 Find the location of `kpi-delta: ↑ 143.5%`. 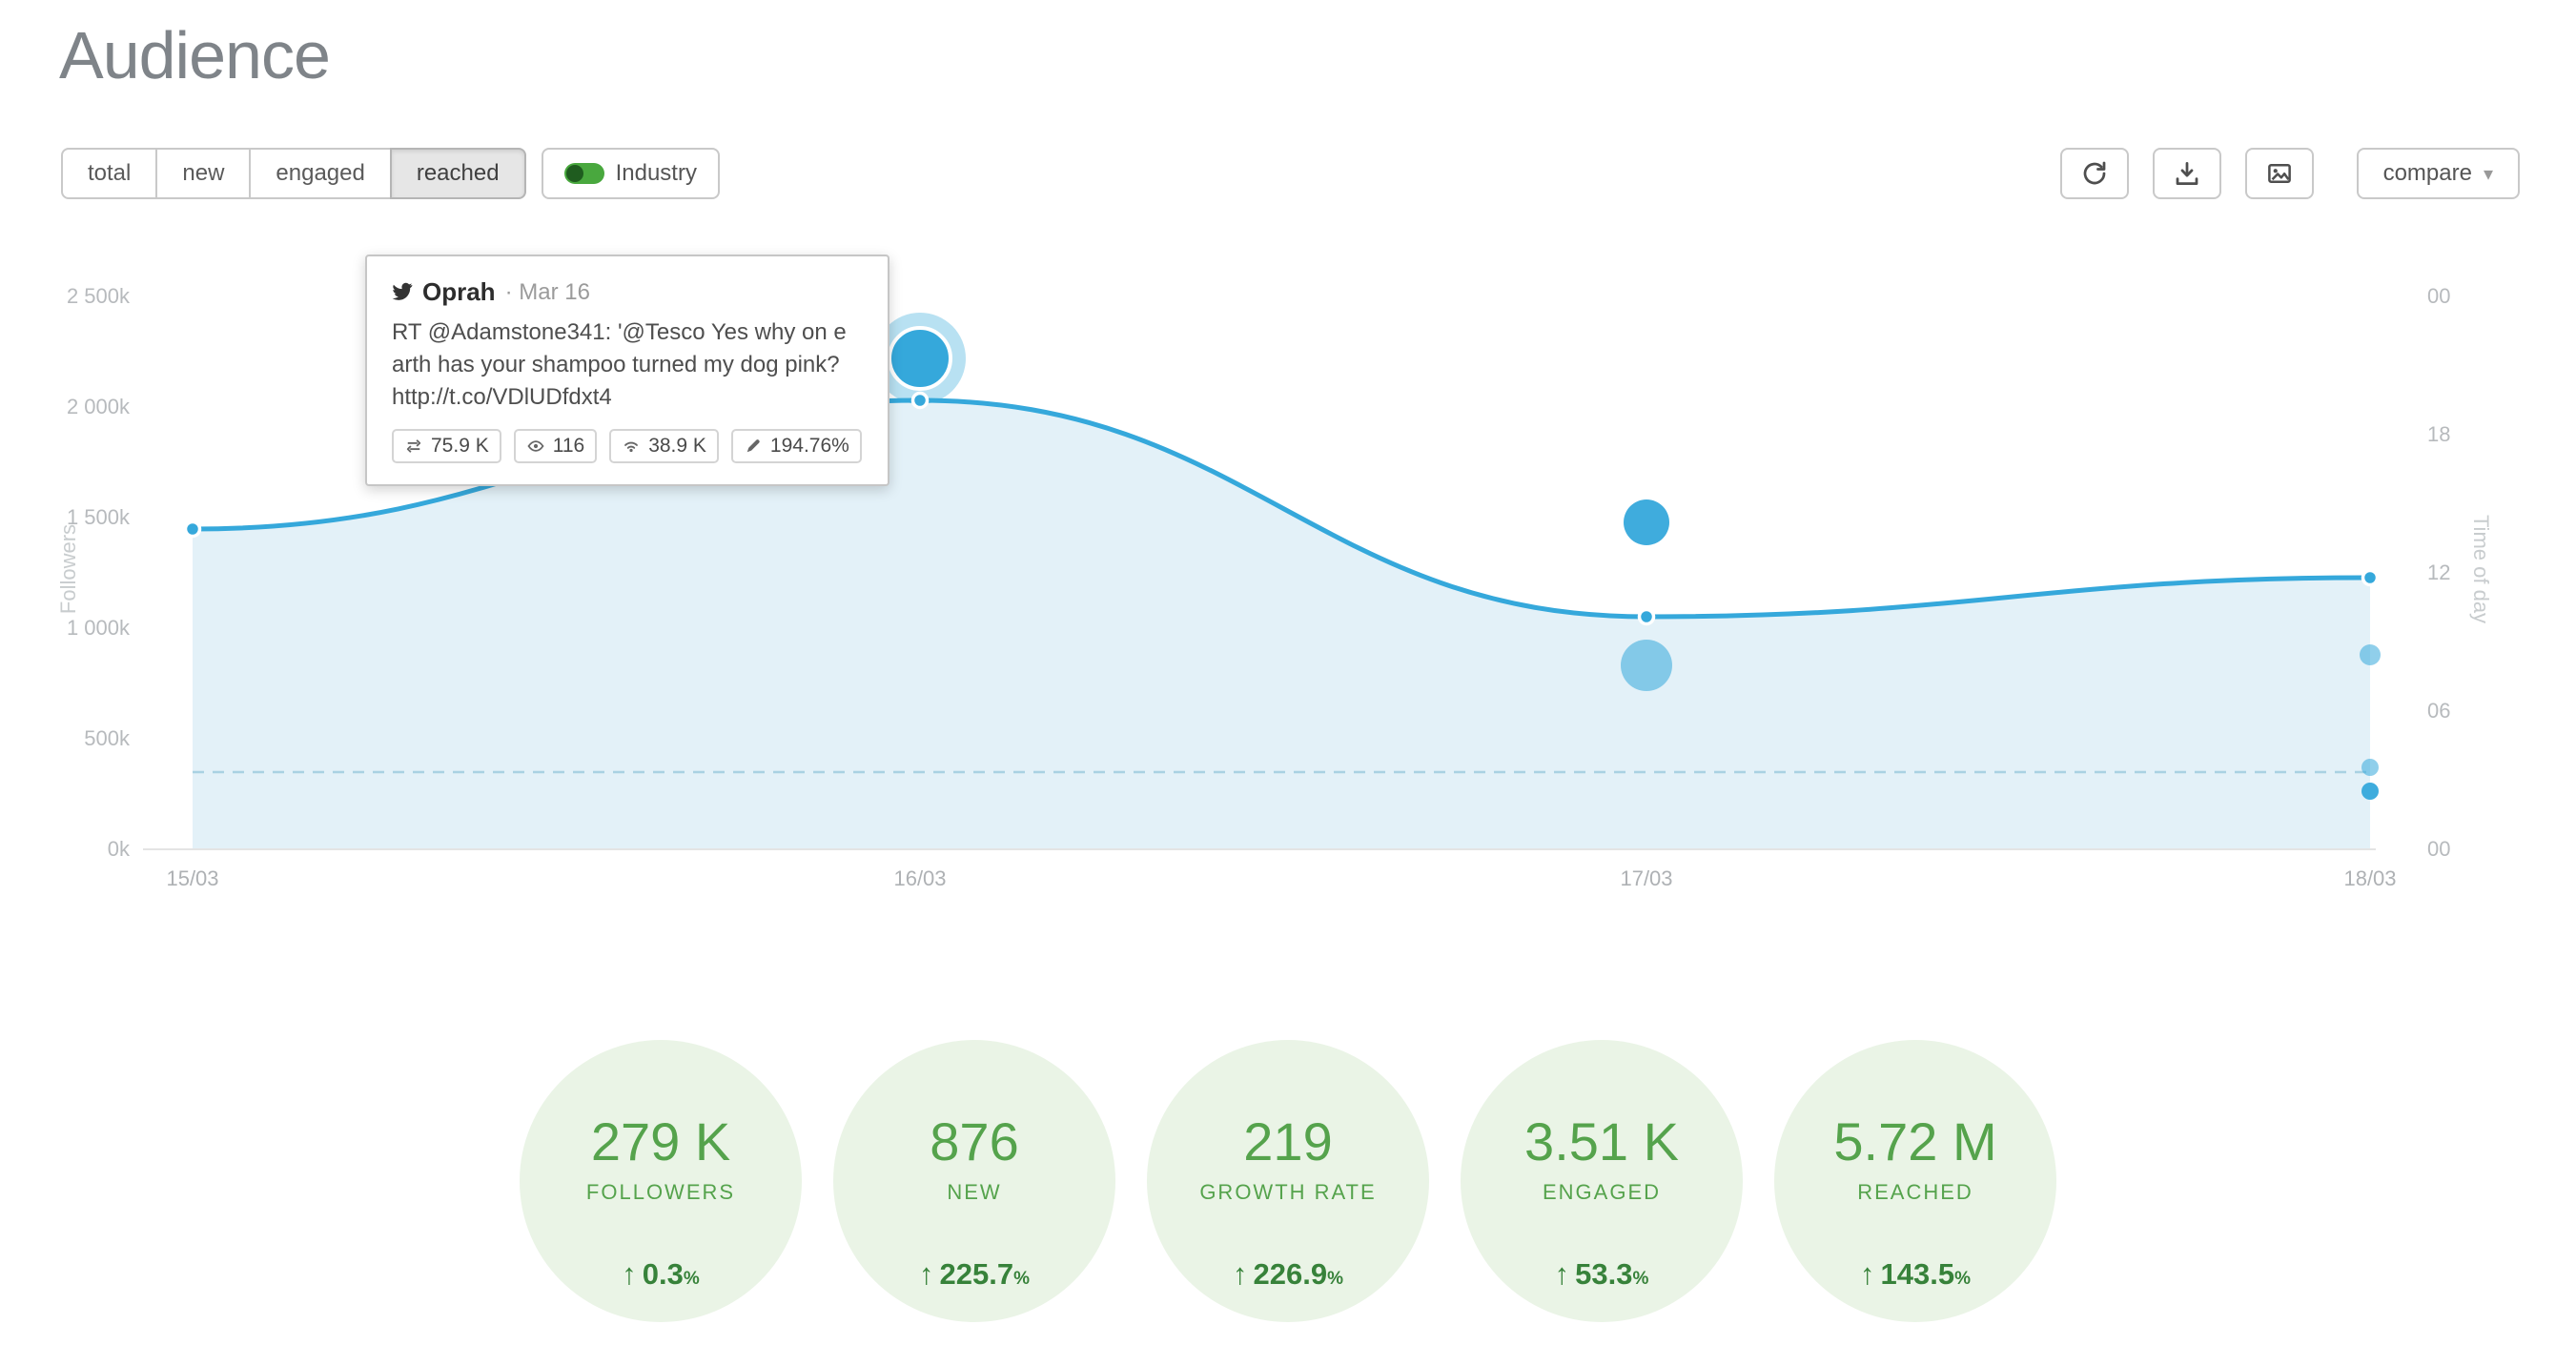

kpi-delta: ↑ 143.5% is located at coordinates (1915, 1274).